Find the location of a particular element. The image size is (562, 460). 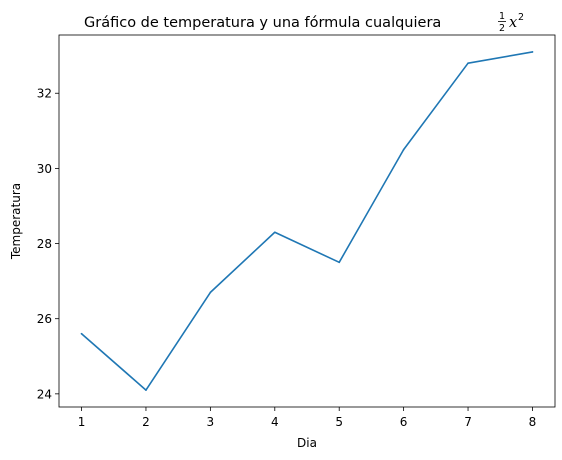

x-tick-label-3: 3 is located at coordinates (211, 422).